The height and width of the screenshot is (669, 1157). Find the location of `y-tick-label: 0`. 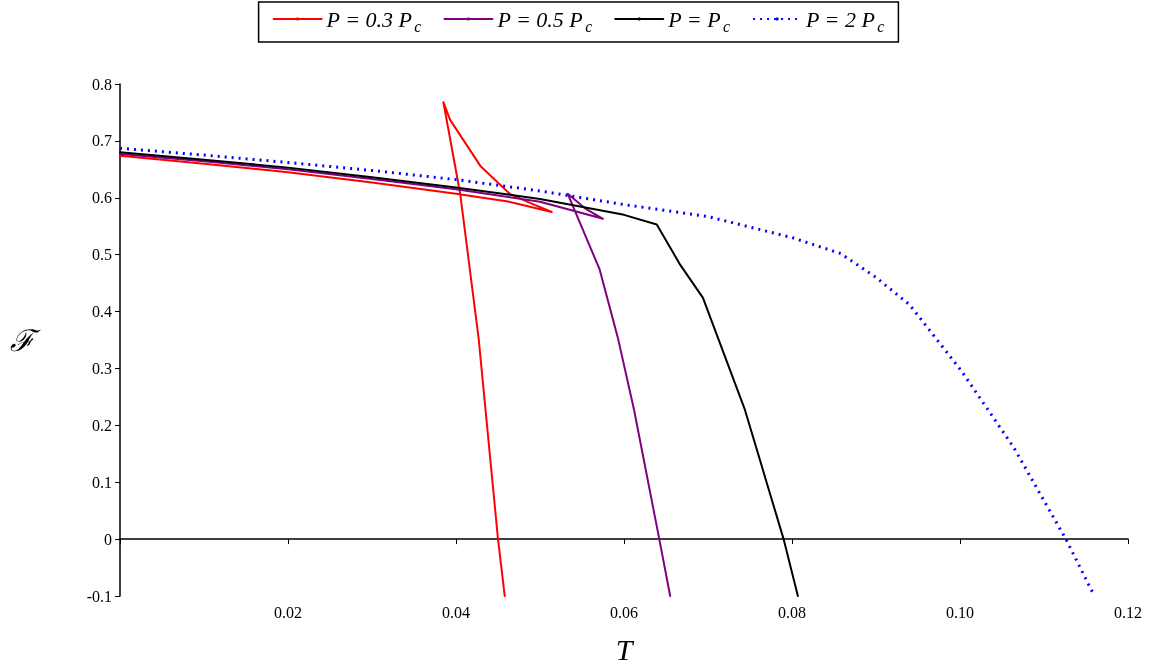

y-tick-label: 0 is located at coordinates (108, 539).